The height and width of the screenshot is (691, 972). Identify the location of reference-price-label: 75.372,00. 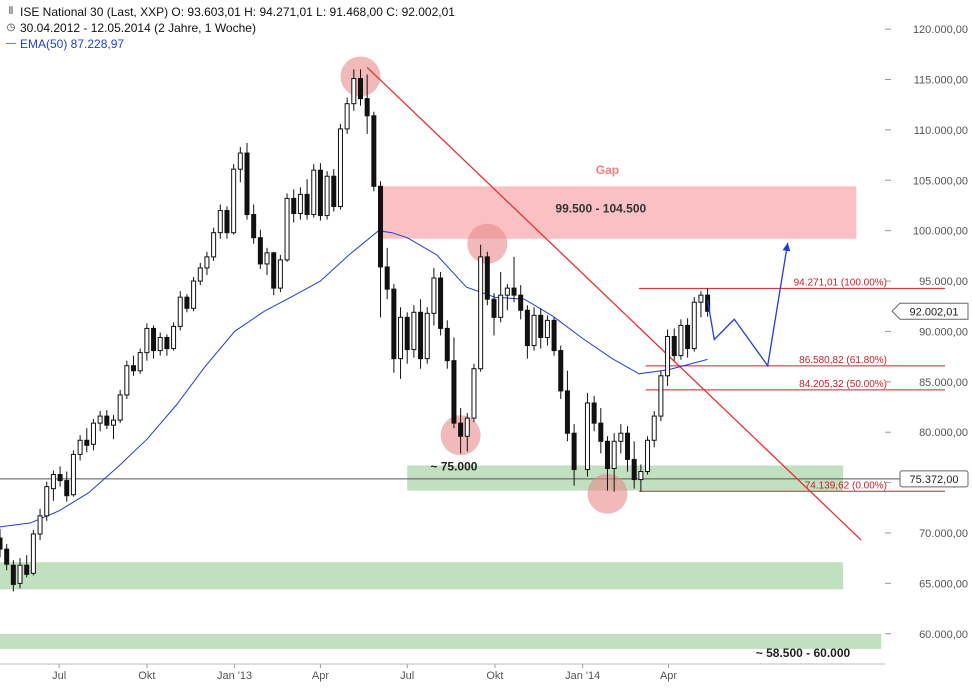
(934, 480).